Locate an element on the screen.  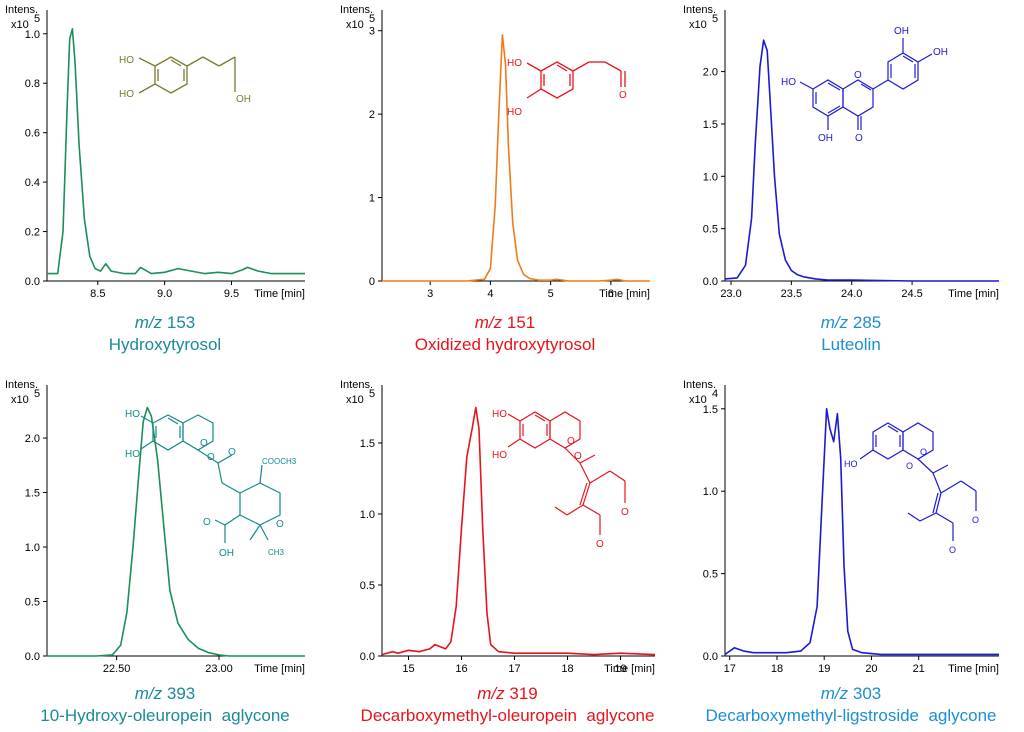
y-tick-label: 2 is located at coordinates (372, 115).